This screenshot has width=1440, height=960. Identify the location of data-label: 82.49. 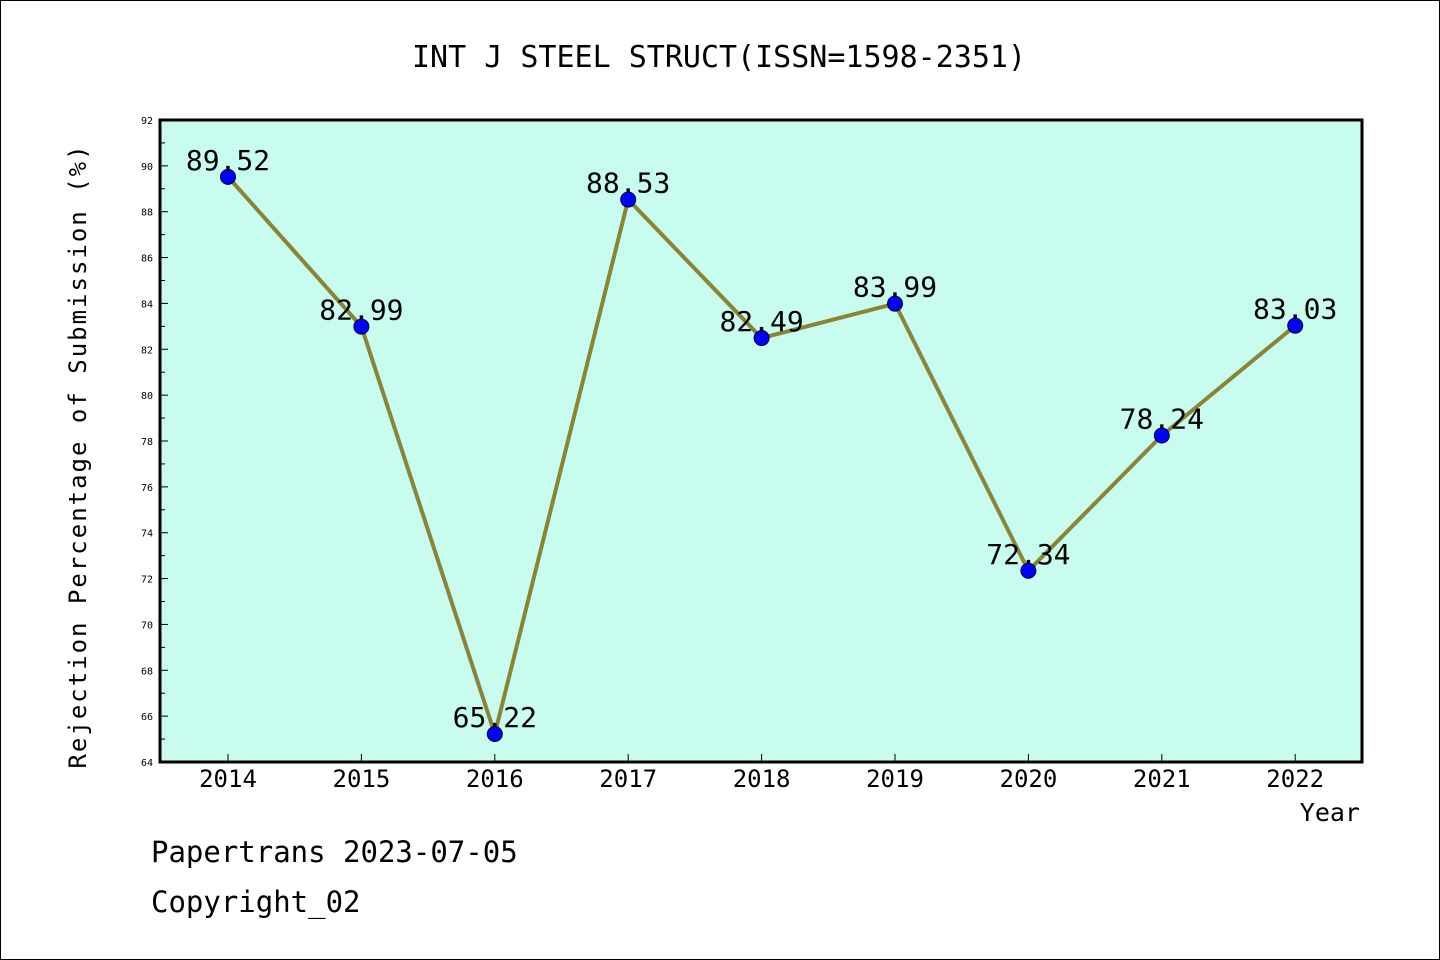
(761, 321).